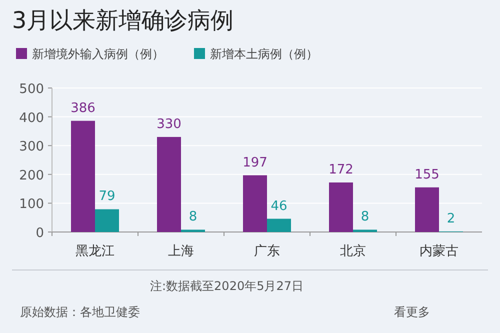 The height and width of the screenshot is (333, 500). What do you see at coordinates (80, 312) in the screenshot?
I see `text: 原始数据：各地卫健委` at bounding box center [80, 312].